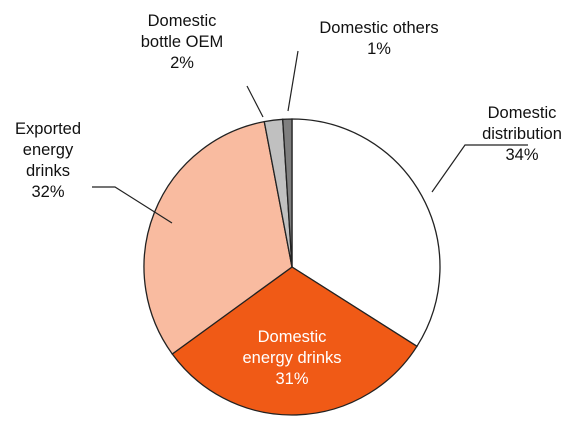 Image resolution: width=581 pixels, height=428 pixels. What do you see at coordinates (366, 233) in the screenshot?
I see `pie-slice-domestic-distribution` at bounding box center [366, 233].